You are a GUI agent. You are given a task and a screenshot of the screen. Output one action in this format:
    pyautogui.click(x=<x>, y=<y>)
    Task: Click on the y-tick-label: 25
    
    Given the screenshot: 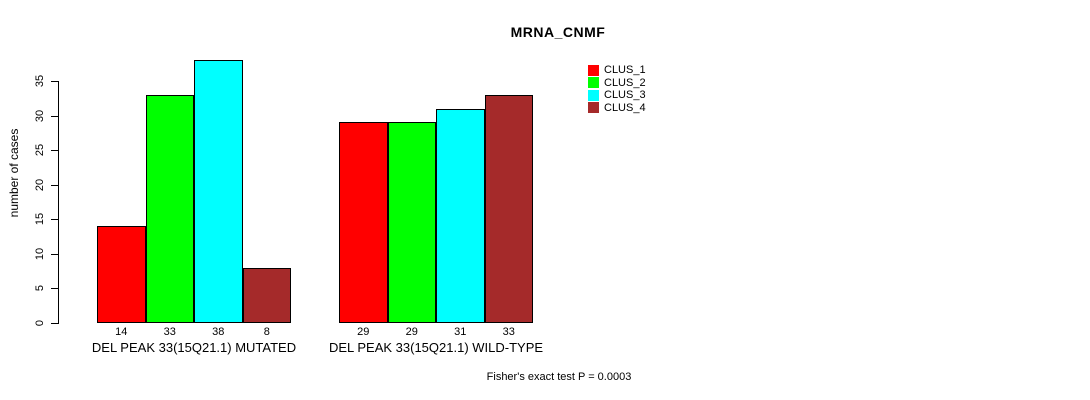 What is the action you would take?
    pyautogui.click(x=40, y=150)
    